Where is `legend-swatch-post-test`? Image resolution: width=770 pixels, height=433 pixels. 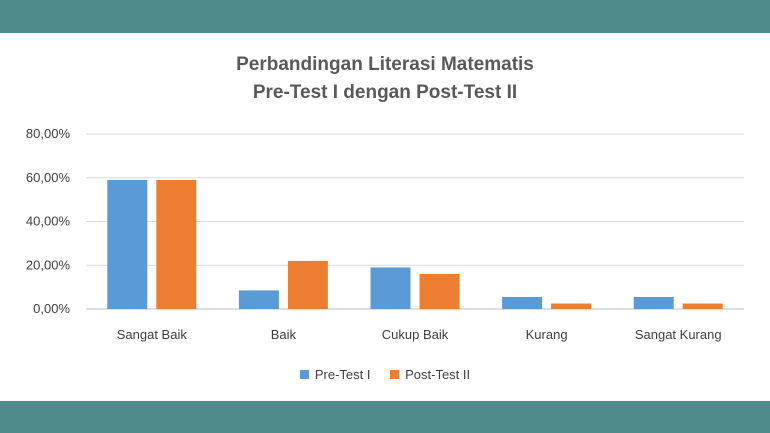
legend-swatch-post-test is located at coordinates (395, 374).